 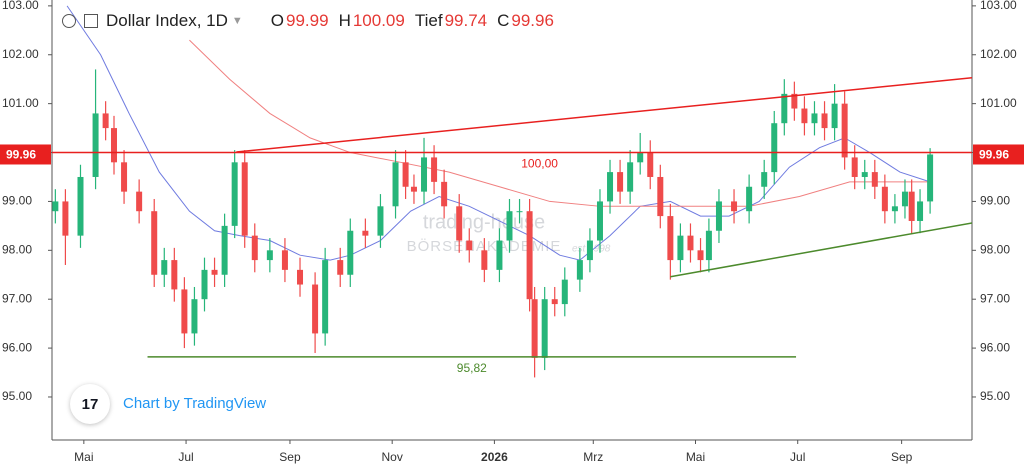 What do you see at coordinates (472, 368) in the screenshot?
I see `level-label: 95,82` at bounding box center [472, 368].